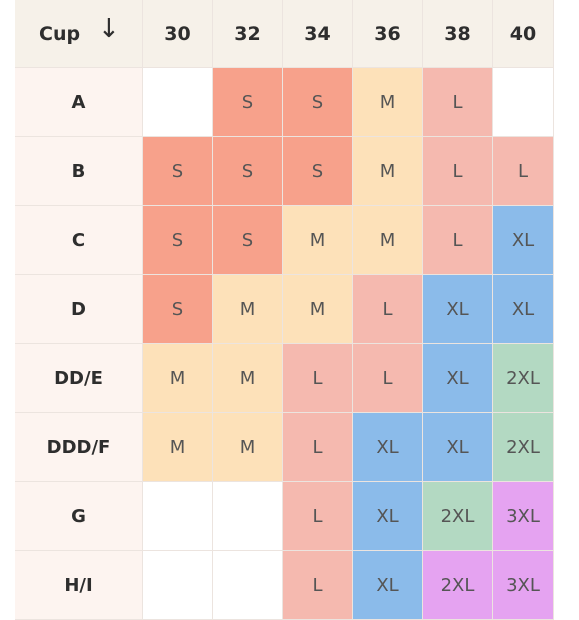 The height and width of the screenshot is (620, 579). I want to click on column-header: 40, so click(523, 34).